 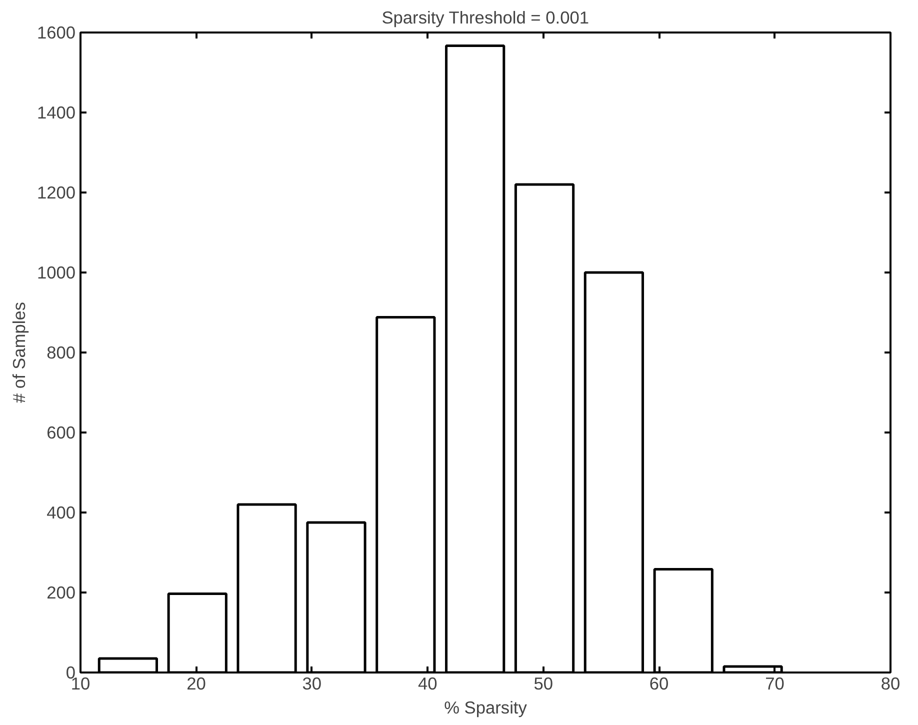 What do you see at coordinates (61, 352) in the screenshot?
I see `y-tick-label: 800` at bounding box center [61, 352].